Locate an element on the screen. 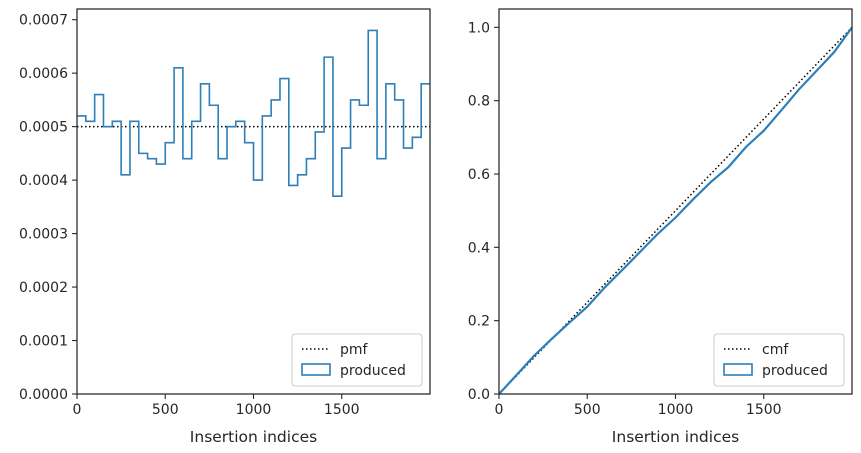 The height and width of the screenshot is (453, 861). y-tick-label: 0.2 is located at coordinates (479, 322).